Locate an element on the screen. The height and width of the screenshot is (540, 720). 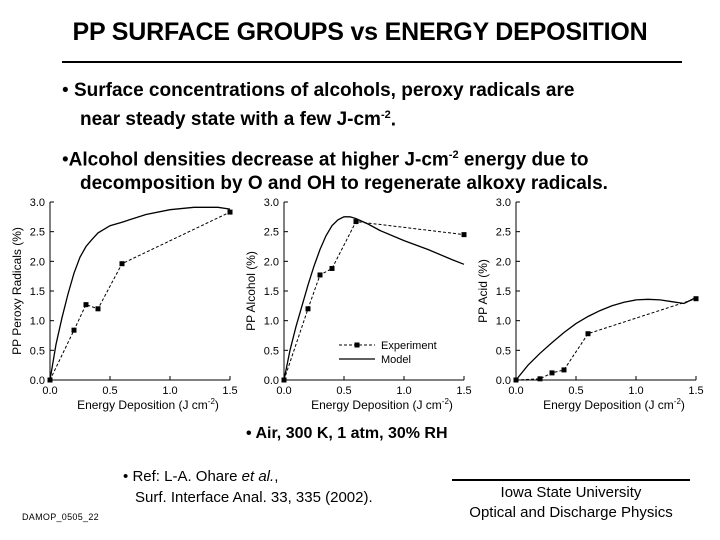
bullet-1-superscript: -2 is located at coordinates (385, 115).